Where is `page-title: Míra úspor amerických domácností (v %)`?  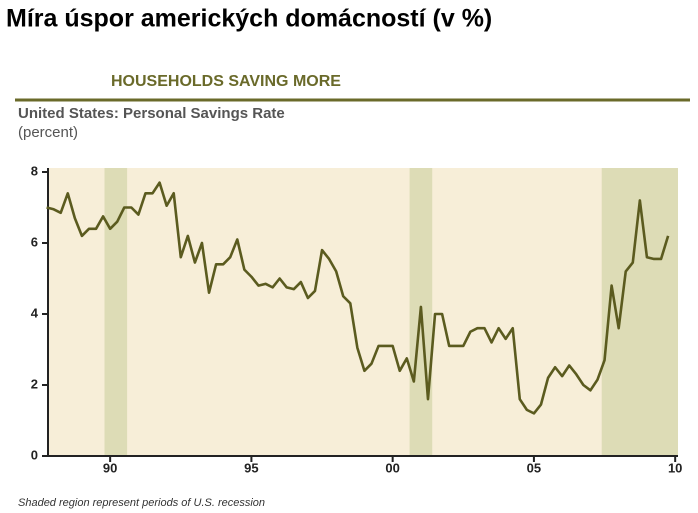 page-title: Míra úspor amerických domácností (v %) is located at coordinates (249, 19).